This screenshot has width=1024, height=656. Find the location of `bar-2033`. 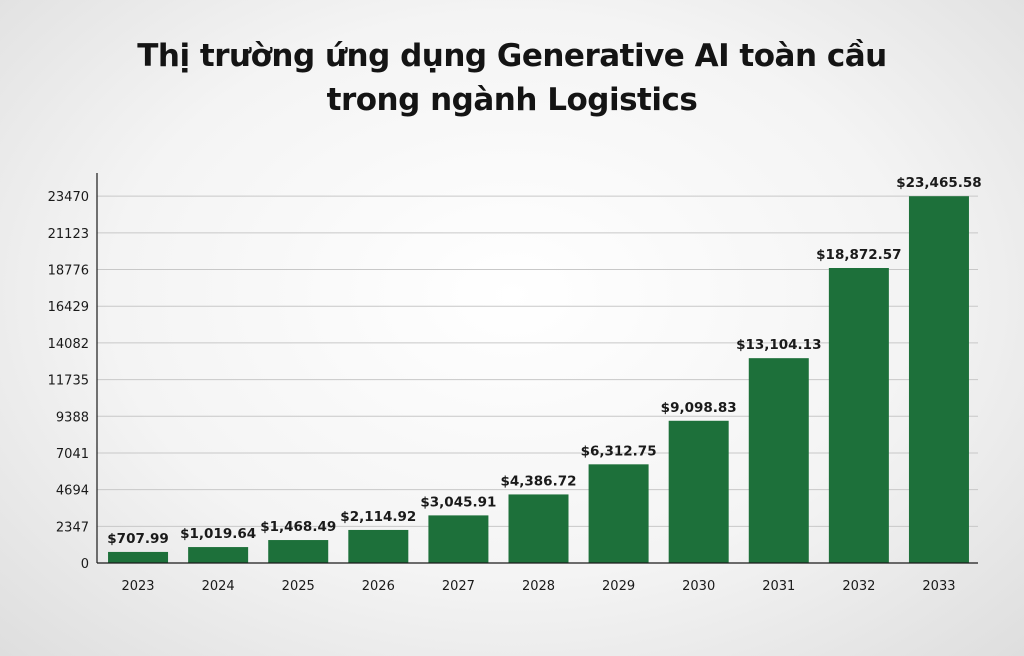

bar-2033 is located at coordinates (938, 379).